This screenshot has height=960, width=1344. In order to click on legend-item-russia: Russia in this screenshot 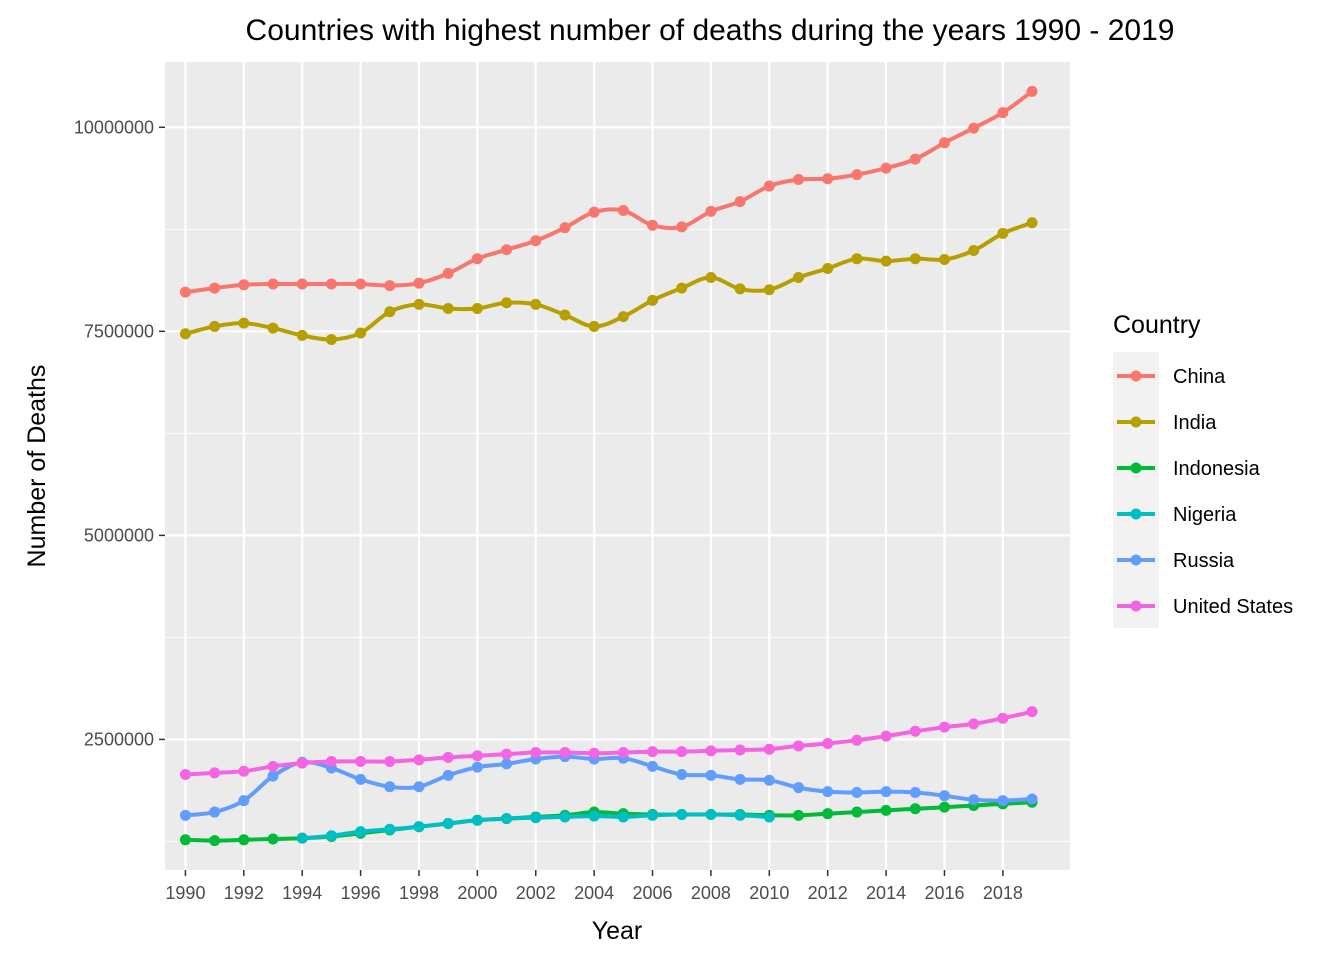, I will do `click(1176, 561)`.